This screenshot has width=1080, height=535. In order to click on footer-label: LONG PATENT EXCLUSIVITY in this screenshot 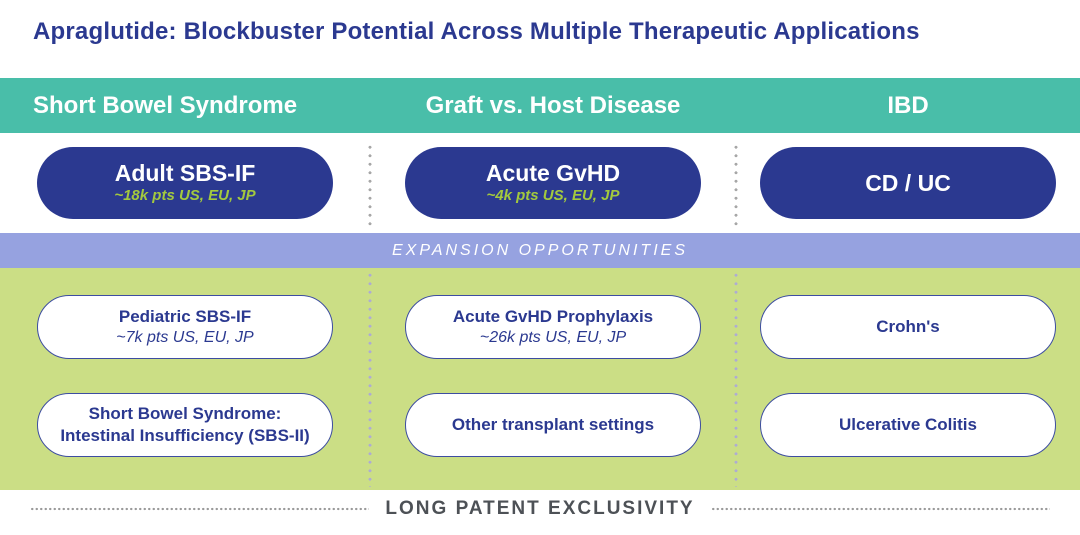, I will do `click(540, 508)`.